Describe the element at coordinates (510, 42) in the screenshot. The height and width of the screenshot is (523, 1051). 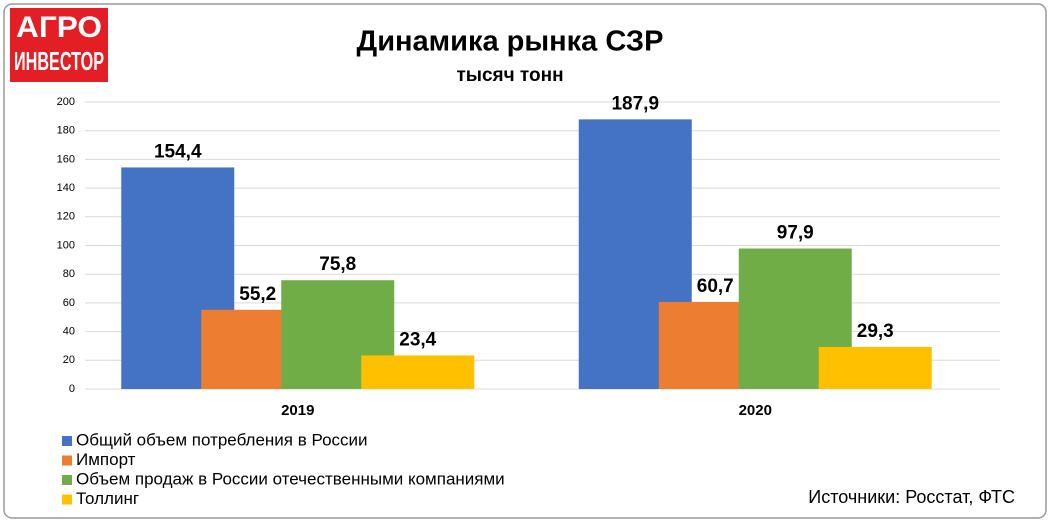
I see `chart-title: Динамика рынка СЗР` at that location.